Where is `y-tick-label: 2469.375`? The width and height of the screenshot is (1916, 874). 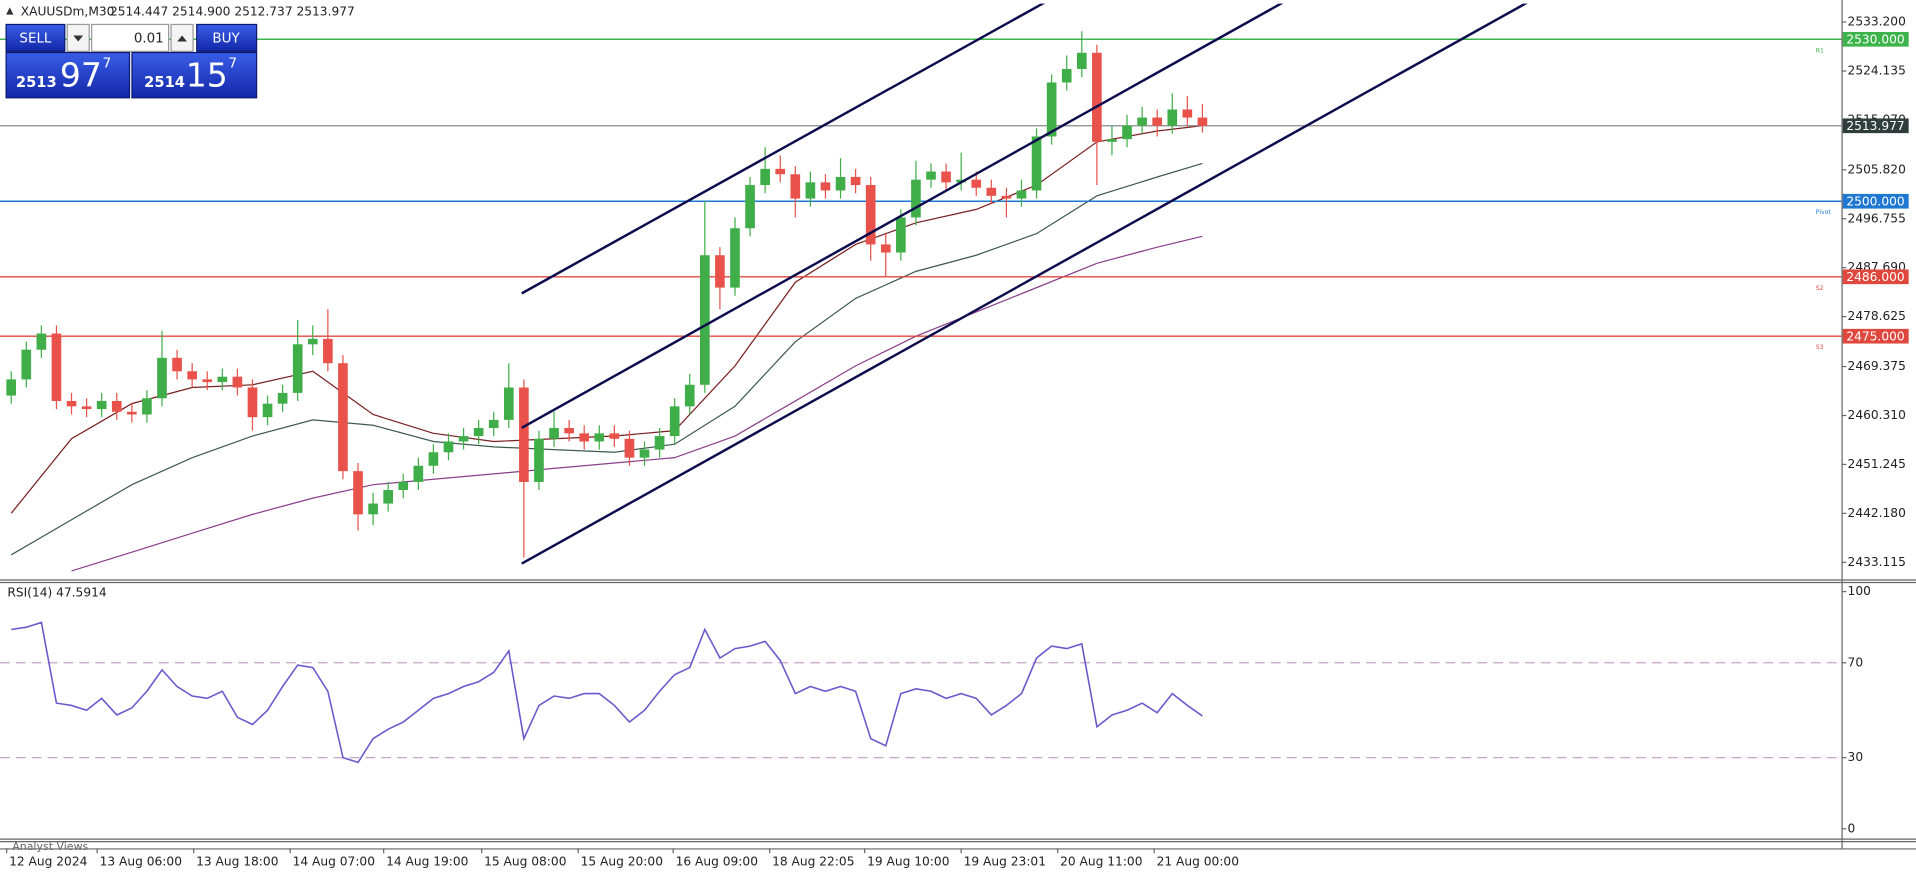 y-tick-label: 2469.375 is located at coordinates (1877, 366).